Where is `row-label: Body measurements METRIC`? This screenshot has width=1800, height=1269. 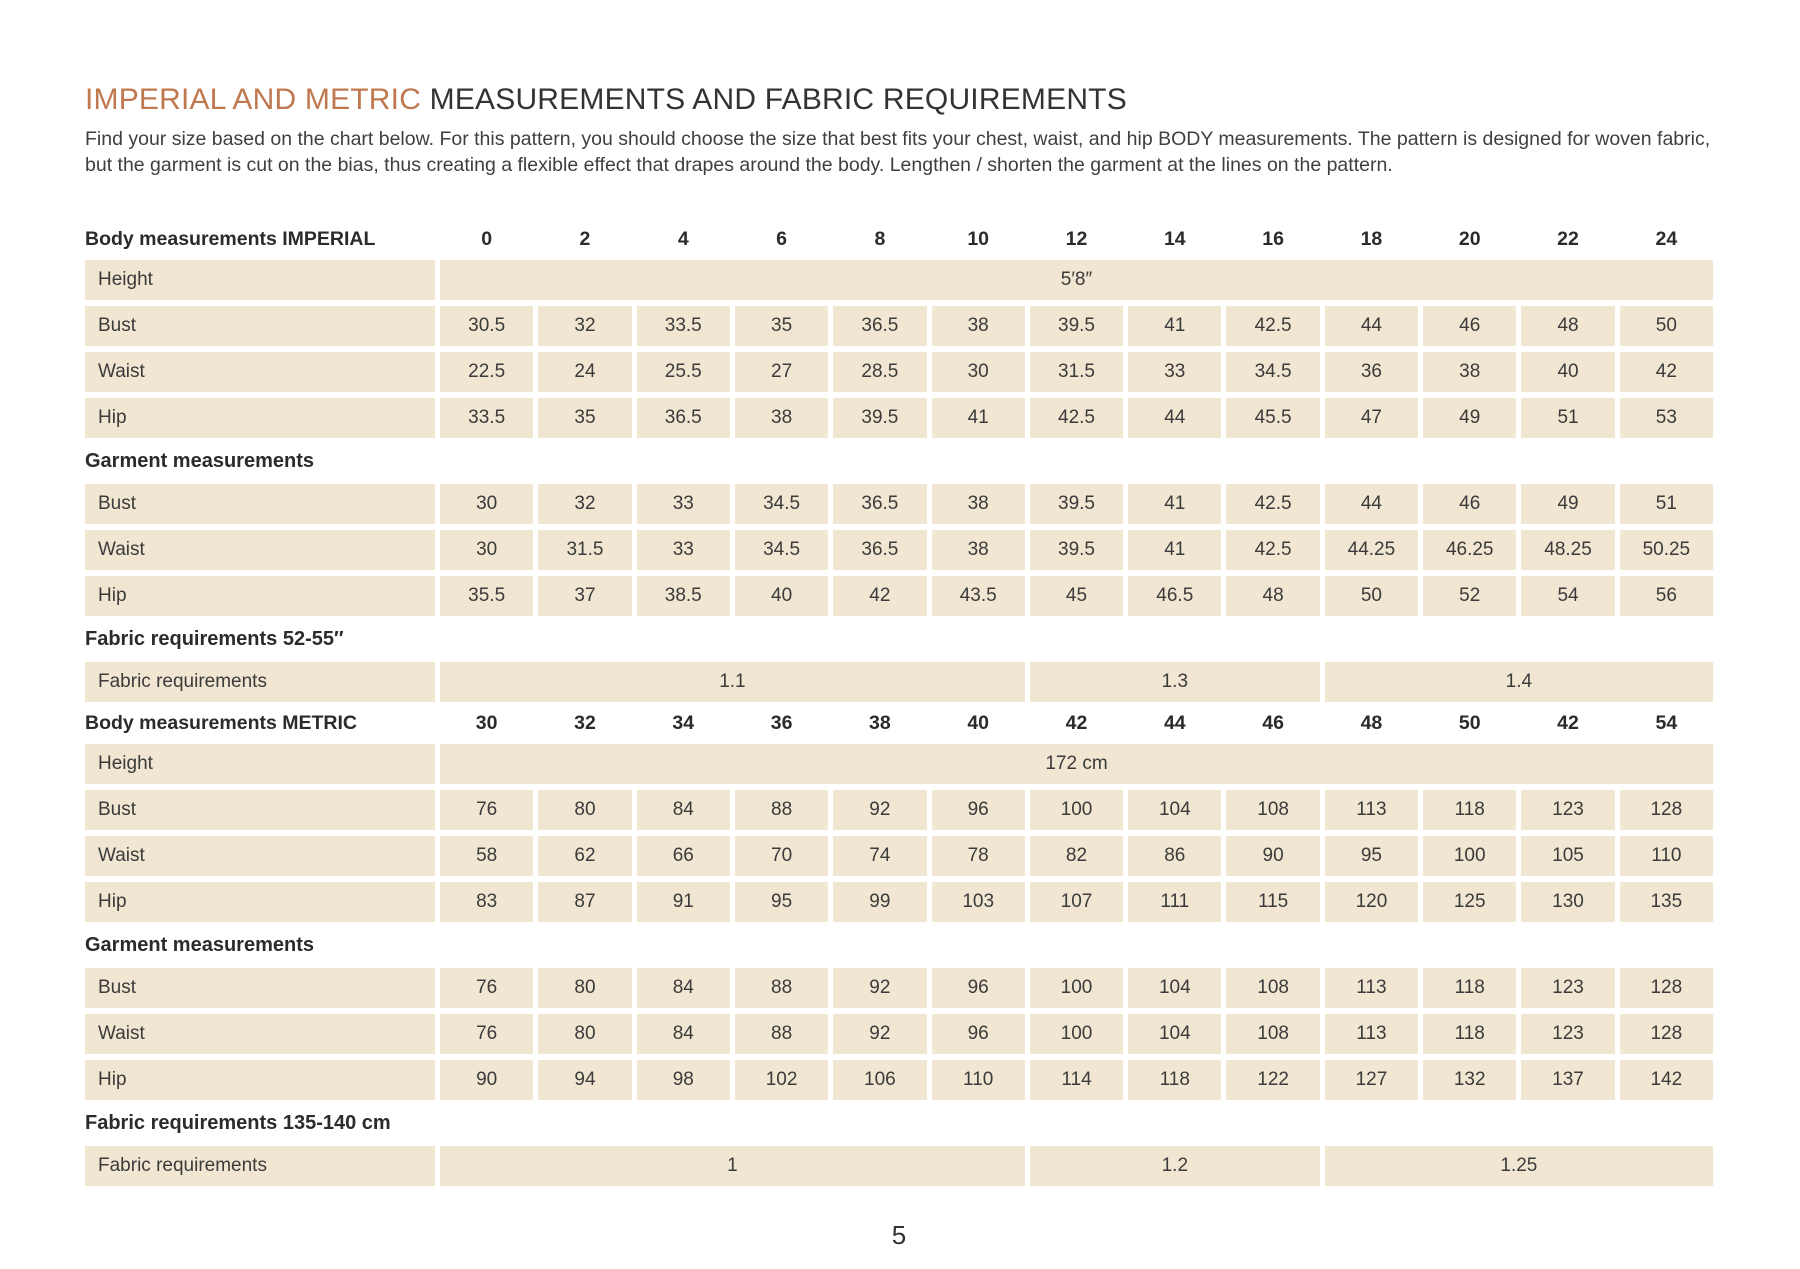
row-label: Body measurements METRIC is located at coordinates (260, 723).